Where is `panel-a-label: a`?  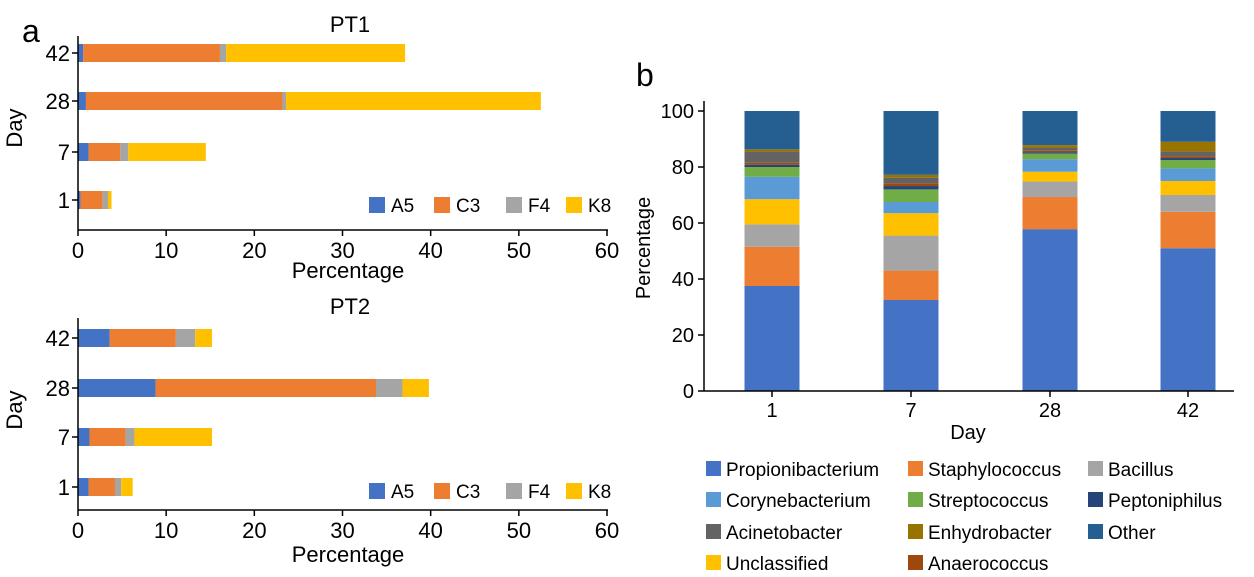
panel-a-label: a is located at coordinates (31, 31).